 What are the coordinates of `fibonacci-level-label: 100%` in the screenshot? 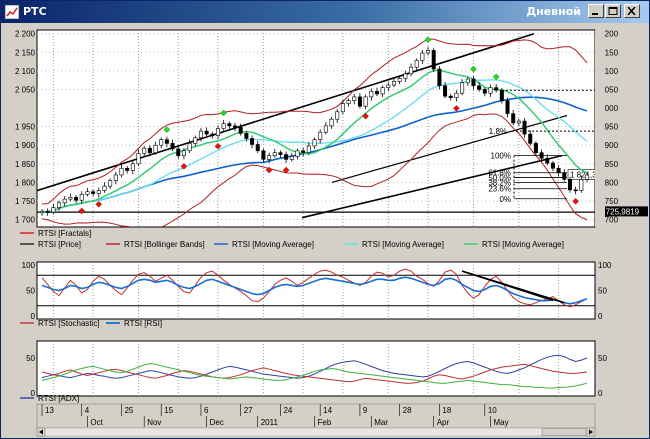 It's located at (501, 156).